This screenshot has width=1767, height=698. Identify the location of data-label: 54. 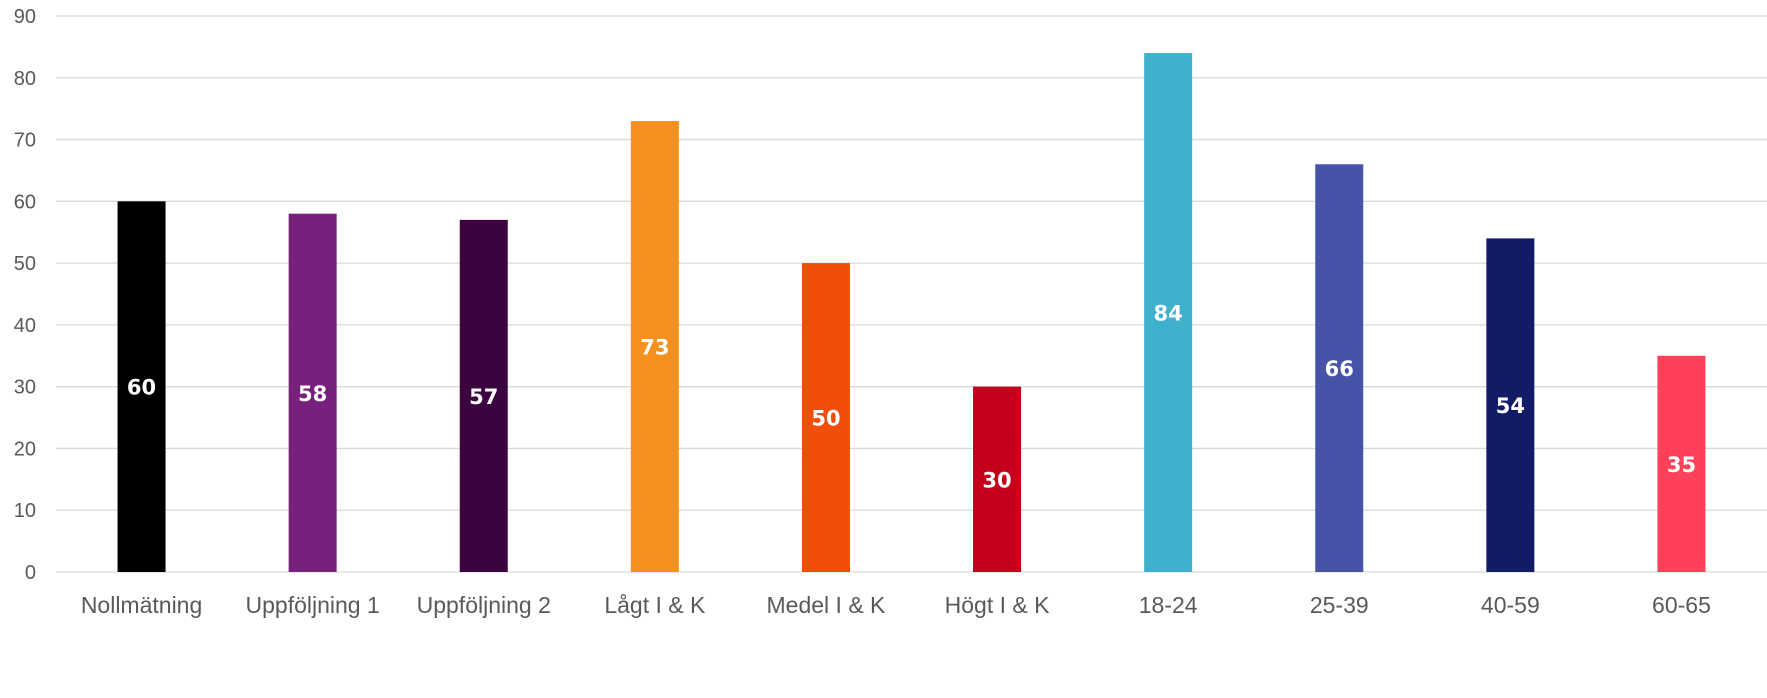
(1510, 406).